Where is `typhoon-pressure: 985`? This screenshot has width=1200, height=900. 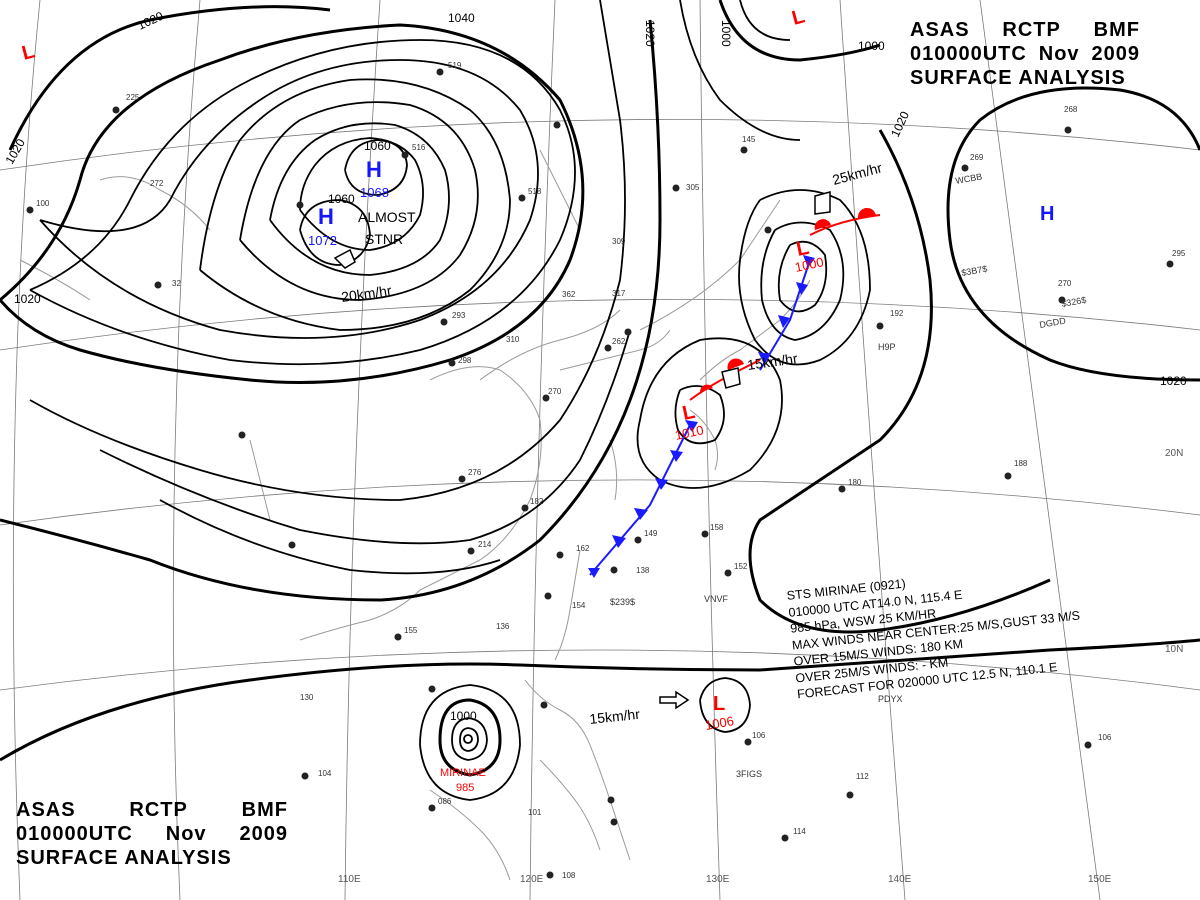 typhoon-pressure: 985 is located at coordinates (465, 788).